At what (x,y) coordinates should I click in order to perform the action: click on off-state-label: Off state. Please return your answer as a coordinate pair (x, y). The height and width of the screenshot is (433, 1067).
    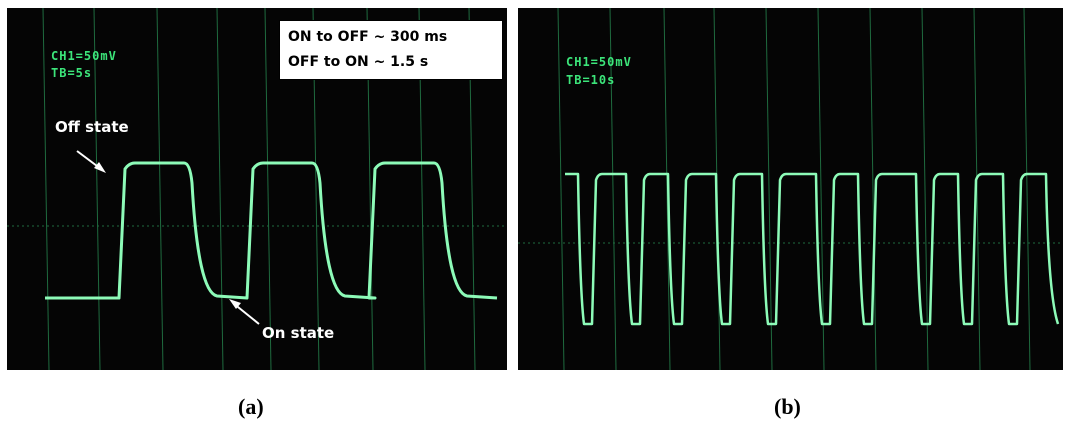
    Looking at the image, I should click on (92, 127).